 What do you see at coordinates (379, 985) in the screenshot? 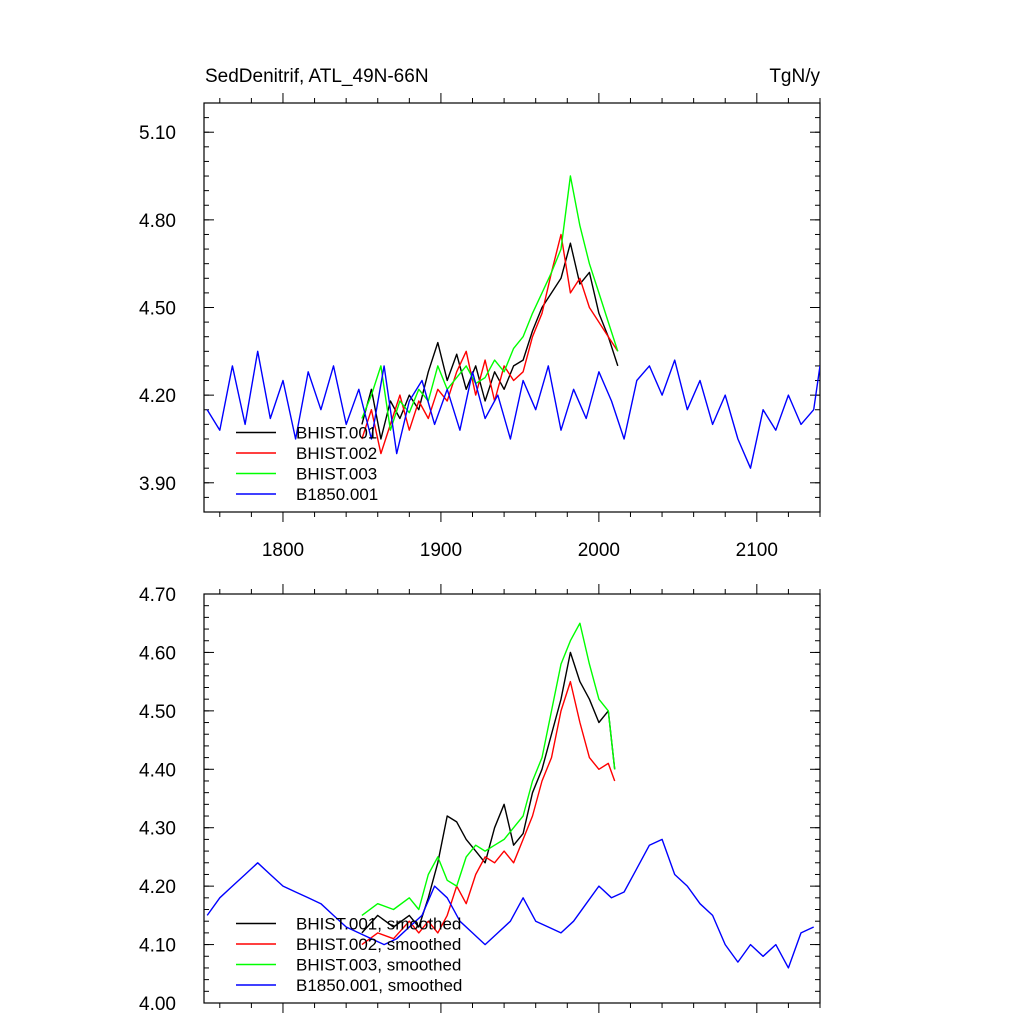
I see `legend-label: B1850.001, smoothed` at bounding box center [379, 985].